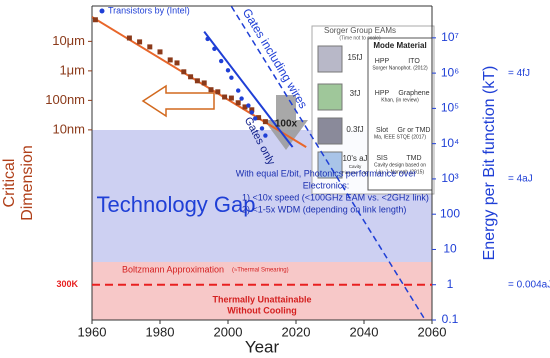  What do you see at coordinates (261, 299) in the screenshot?
I see `thermal-label: Thermally Unattainable` at bounding box center [261, 299].